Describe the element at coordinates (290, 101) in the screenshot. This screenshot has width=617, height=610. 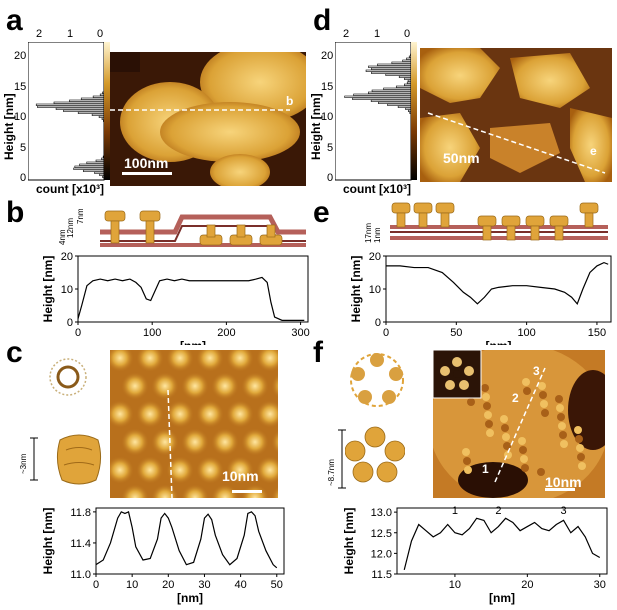
I see `line-marker-b: b` at that location.